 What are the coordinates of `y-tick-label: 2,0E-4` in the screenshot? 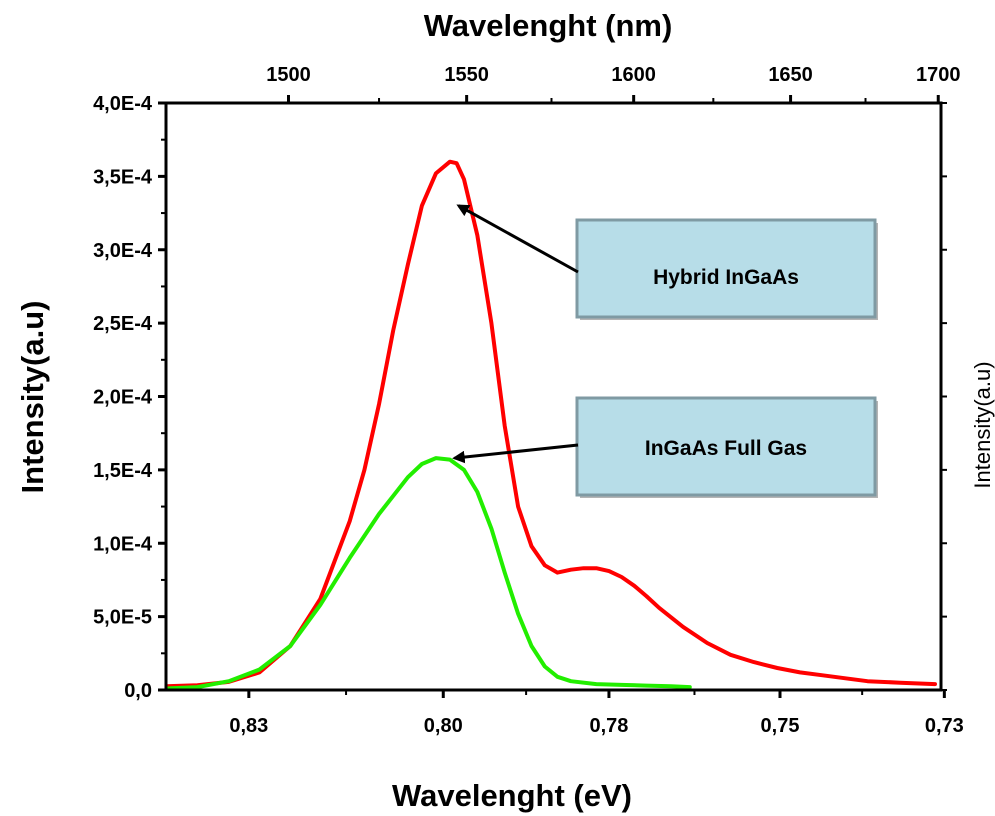 It's located at (123, 398).